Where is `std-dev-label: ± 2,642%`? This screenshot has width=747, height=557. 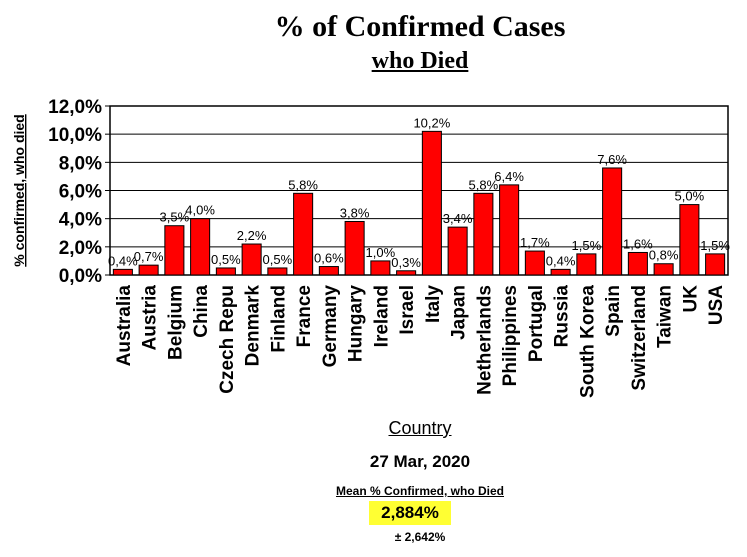
std-dev-label: ± 2,642% is located at coordinates (420, 537).